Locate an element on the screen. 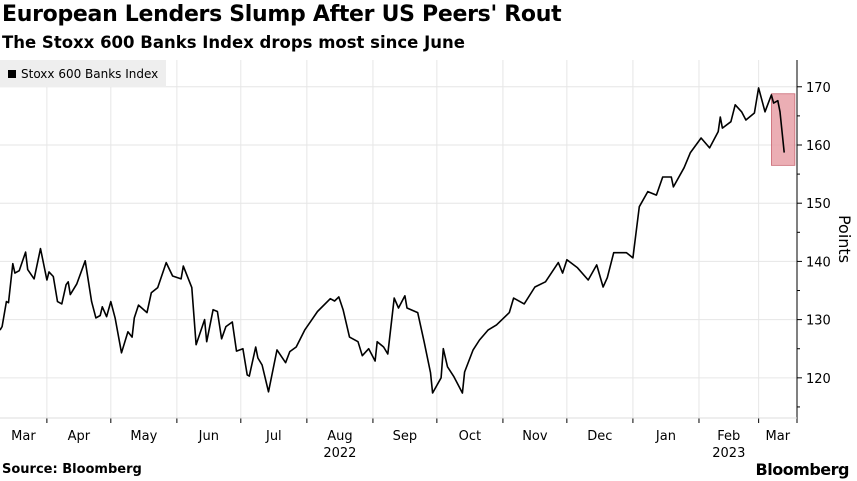 The image size is (857, 481). highlight-box is located at coordinates (783, 129).